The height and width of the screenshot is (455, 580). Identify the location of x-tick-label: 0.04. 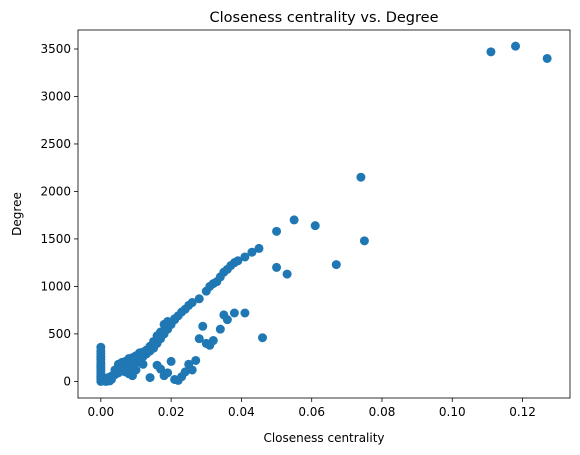
(241, 412).